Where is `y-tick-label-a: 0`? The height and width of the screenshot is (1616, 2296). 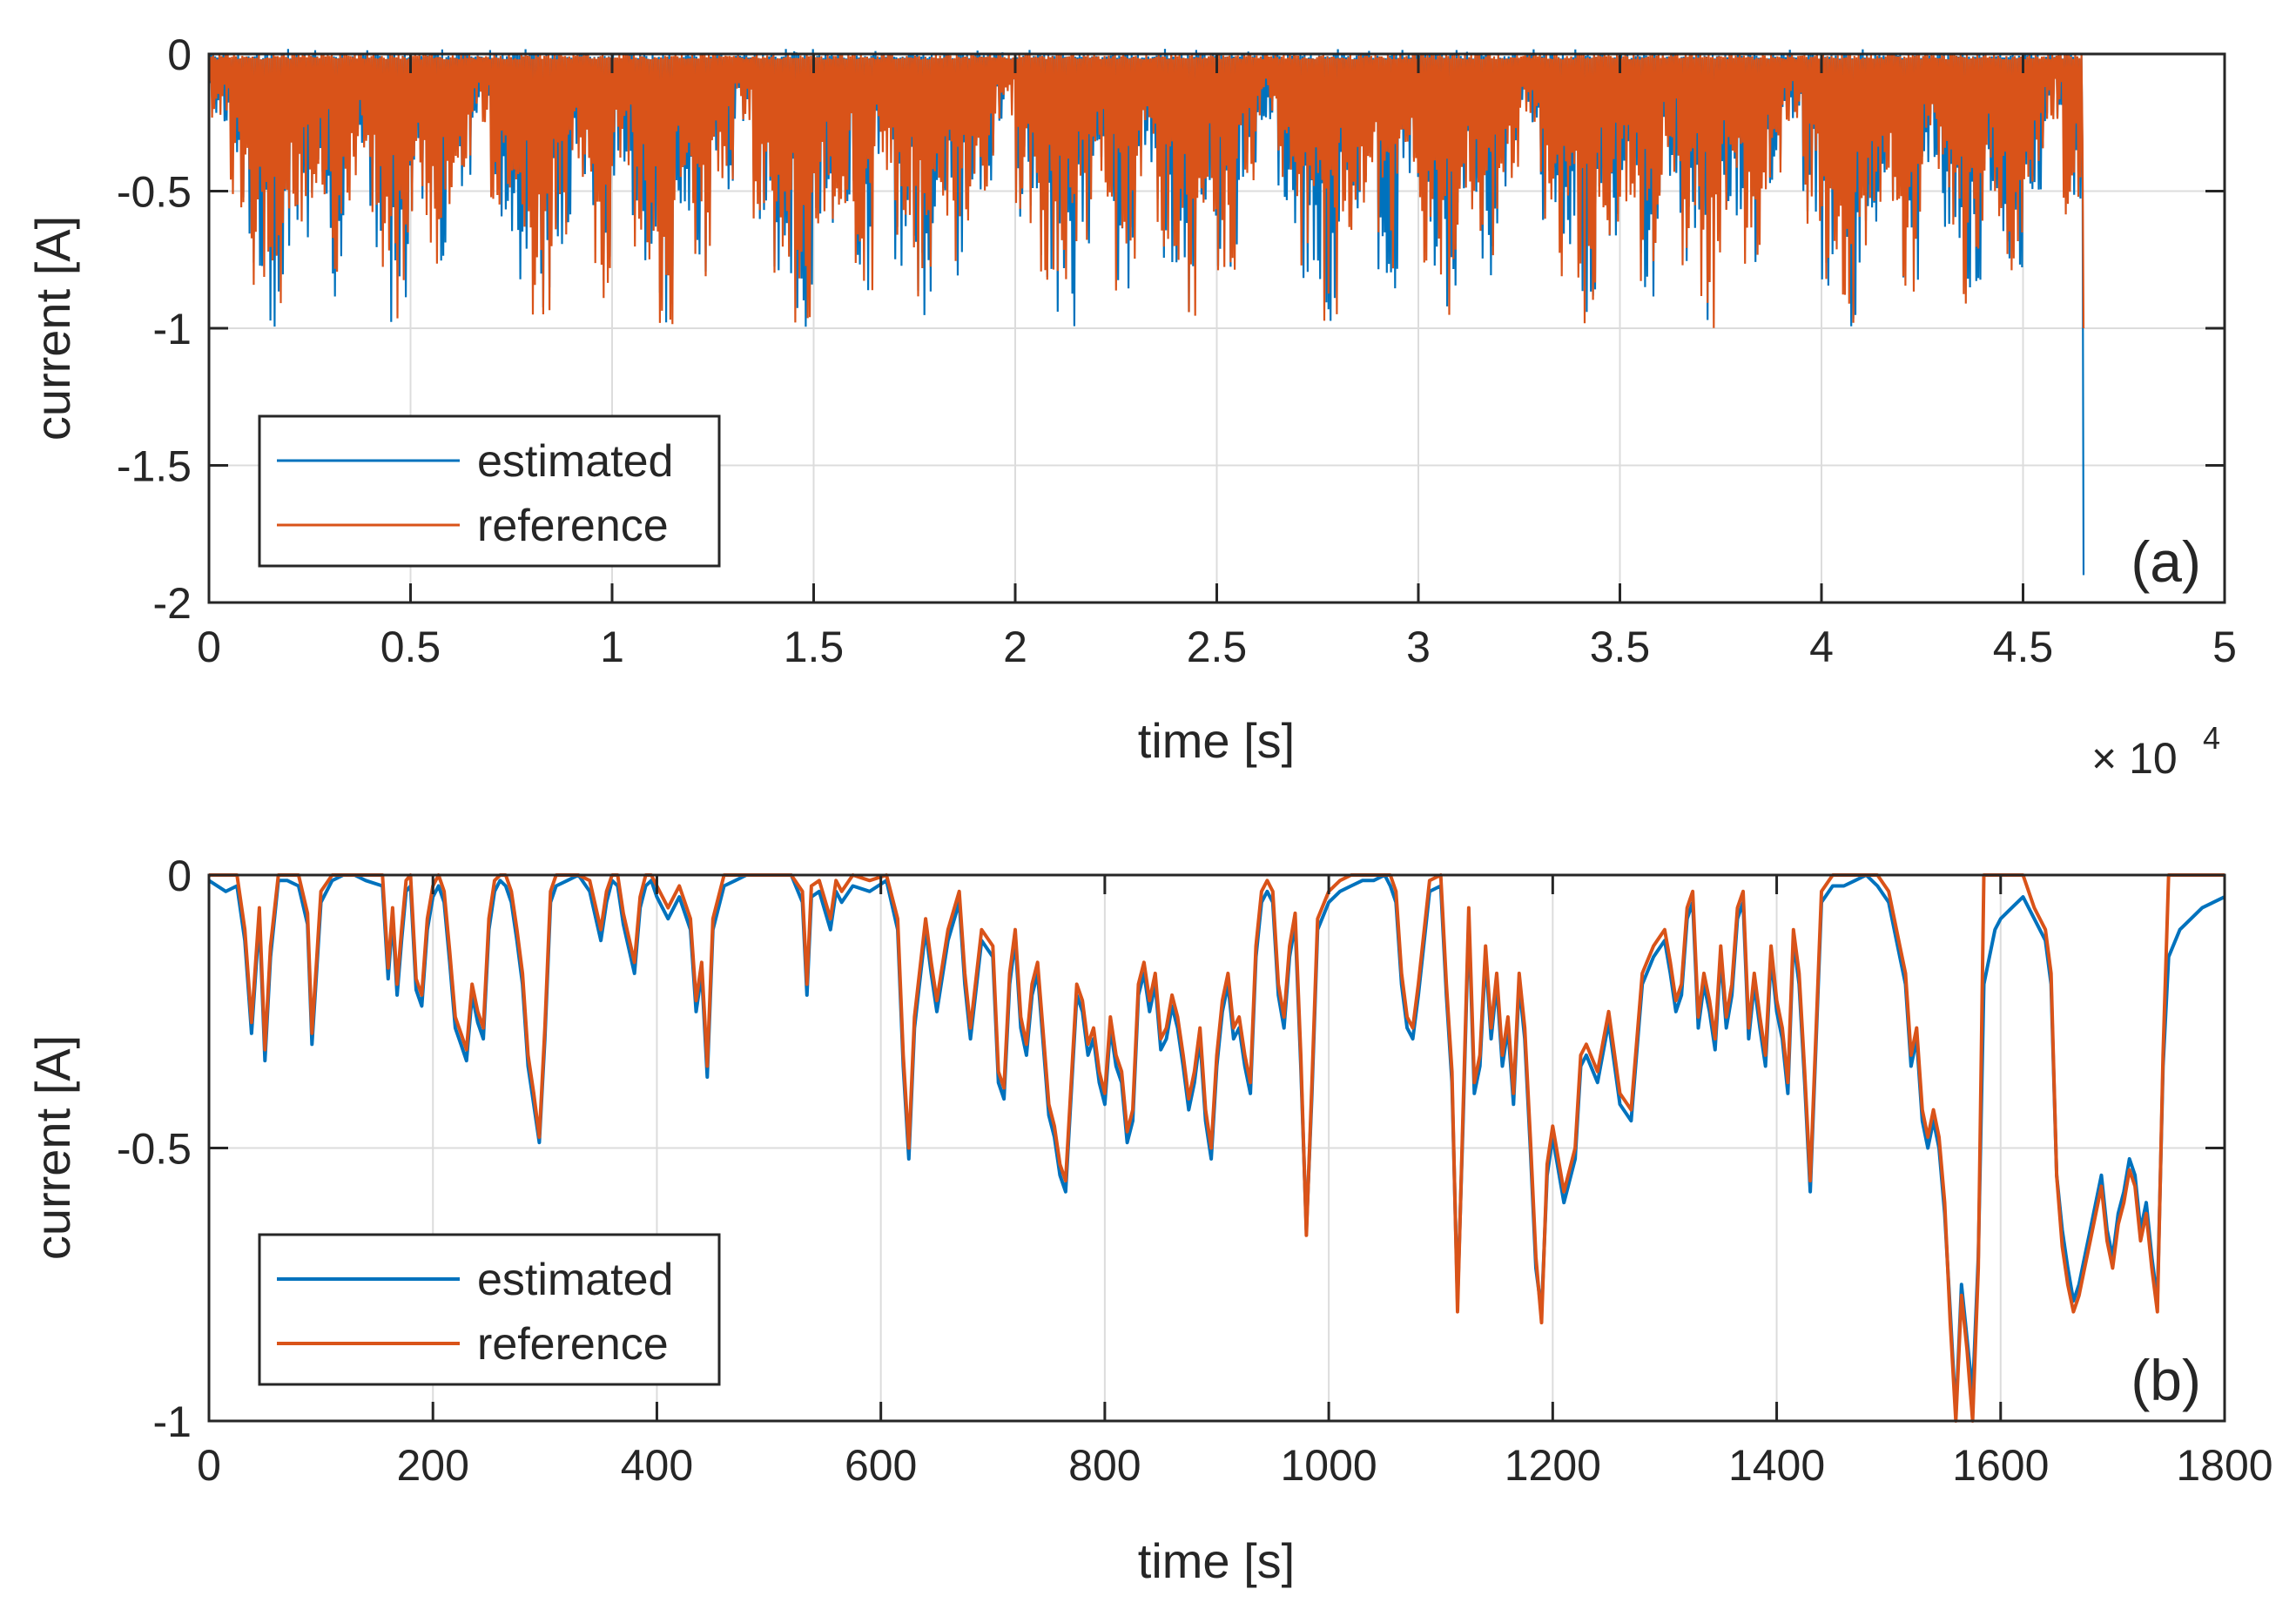 y-tick-label-a: 0 is located at coordinates (179, 54).